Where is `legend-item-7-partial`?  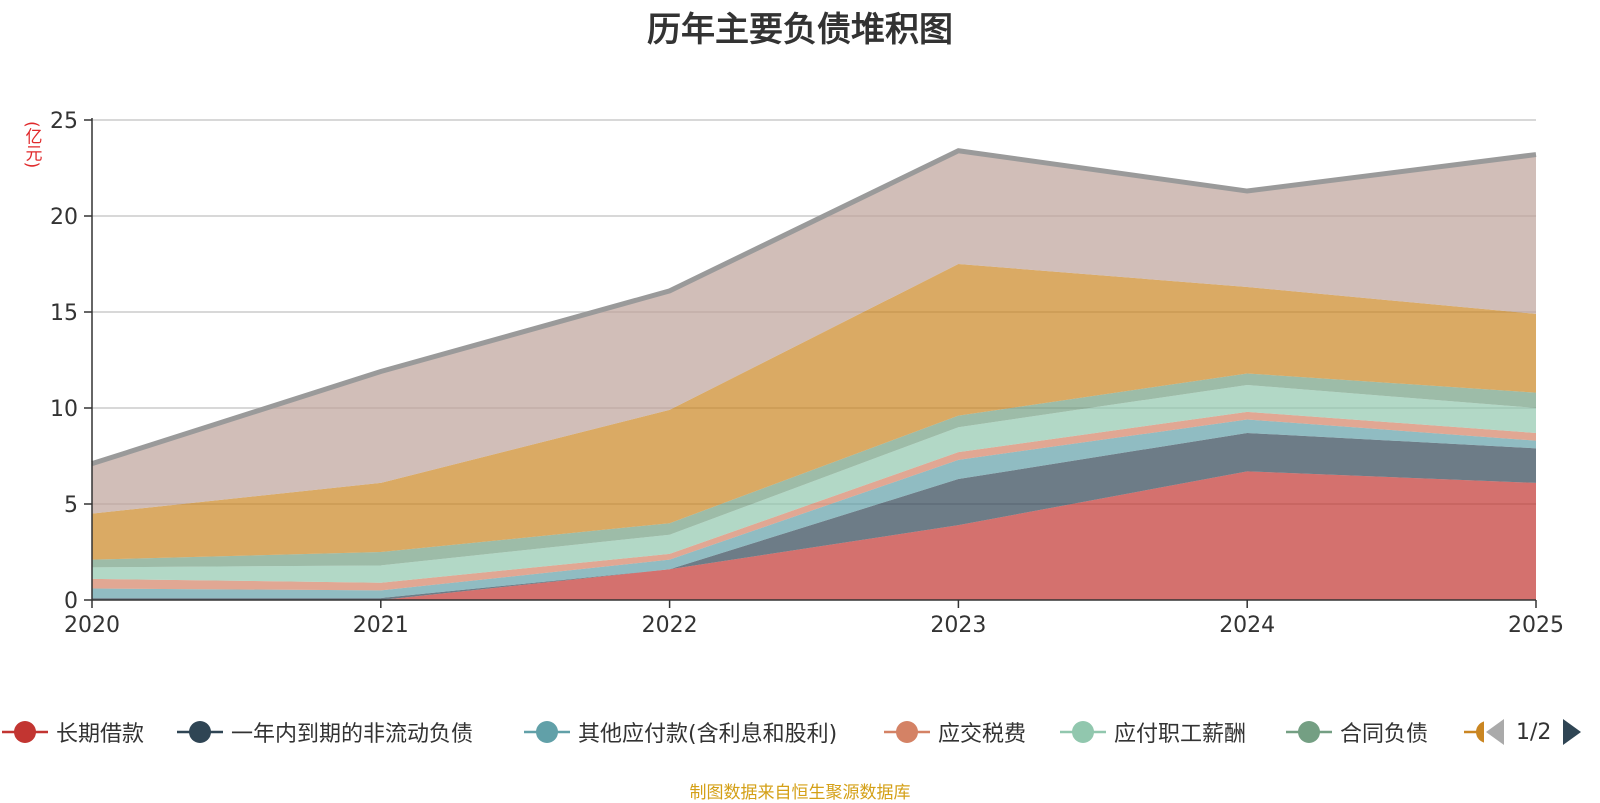 legend-item-7-partial is located at coordinates (1473, 732).